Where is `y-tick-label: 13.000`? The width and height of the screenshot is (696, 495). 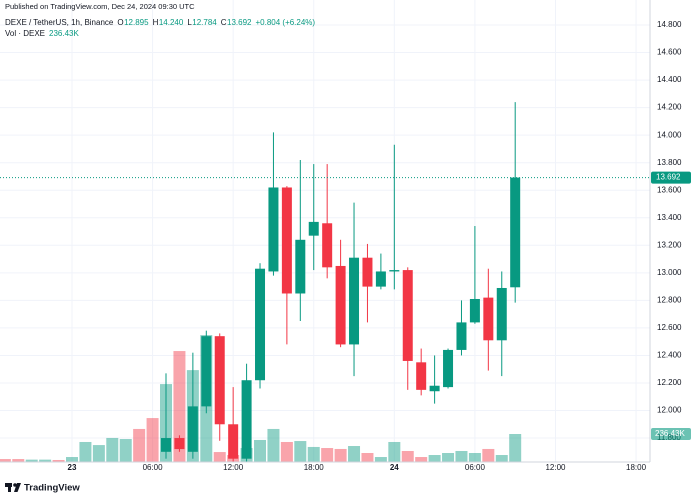 y-tick-label: 13.000 is located at coordinates (669, 272).